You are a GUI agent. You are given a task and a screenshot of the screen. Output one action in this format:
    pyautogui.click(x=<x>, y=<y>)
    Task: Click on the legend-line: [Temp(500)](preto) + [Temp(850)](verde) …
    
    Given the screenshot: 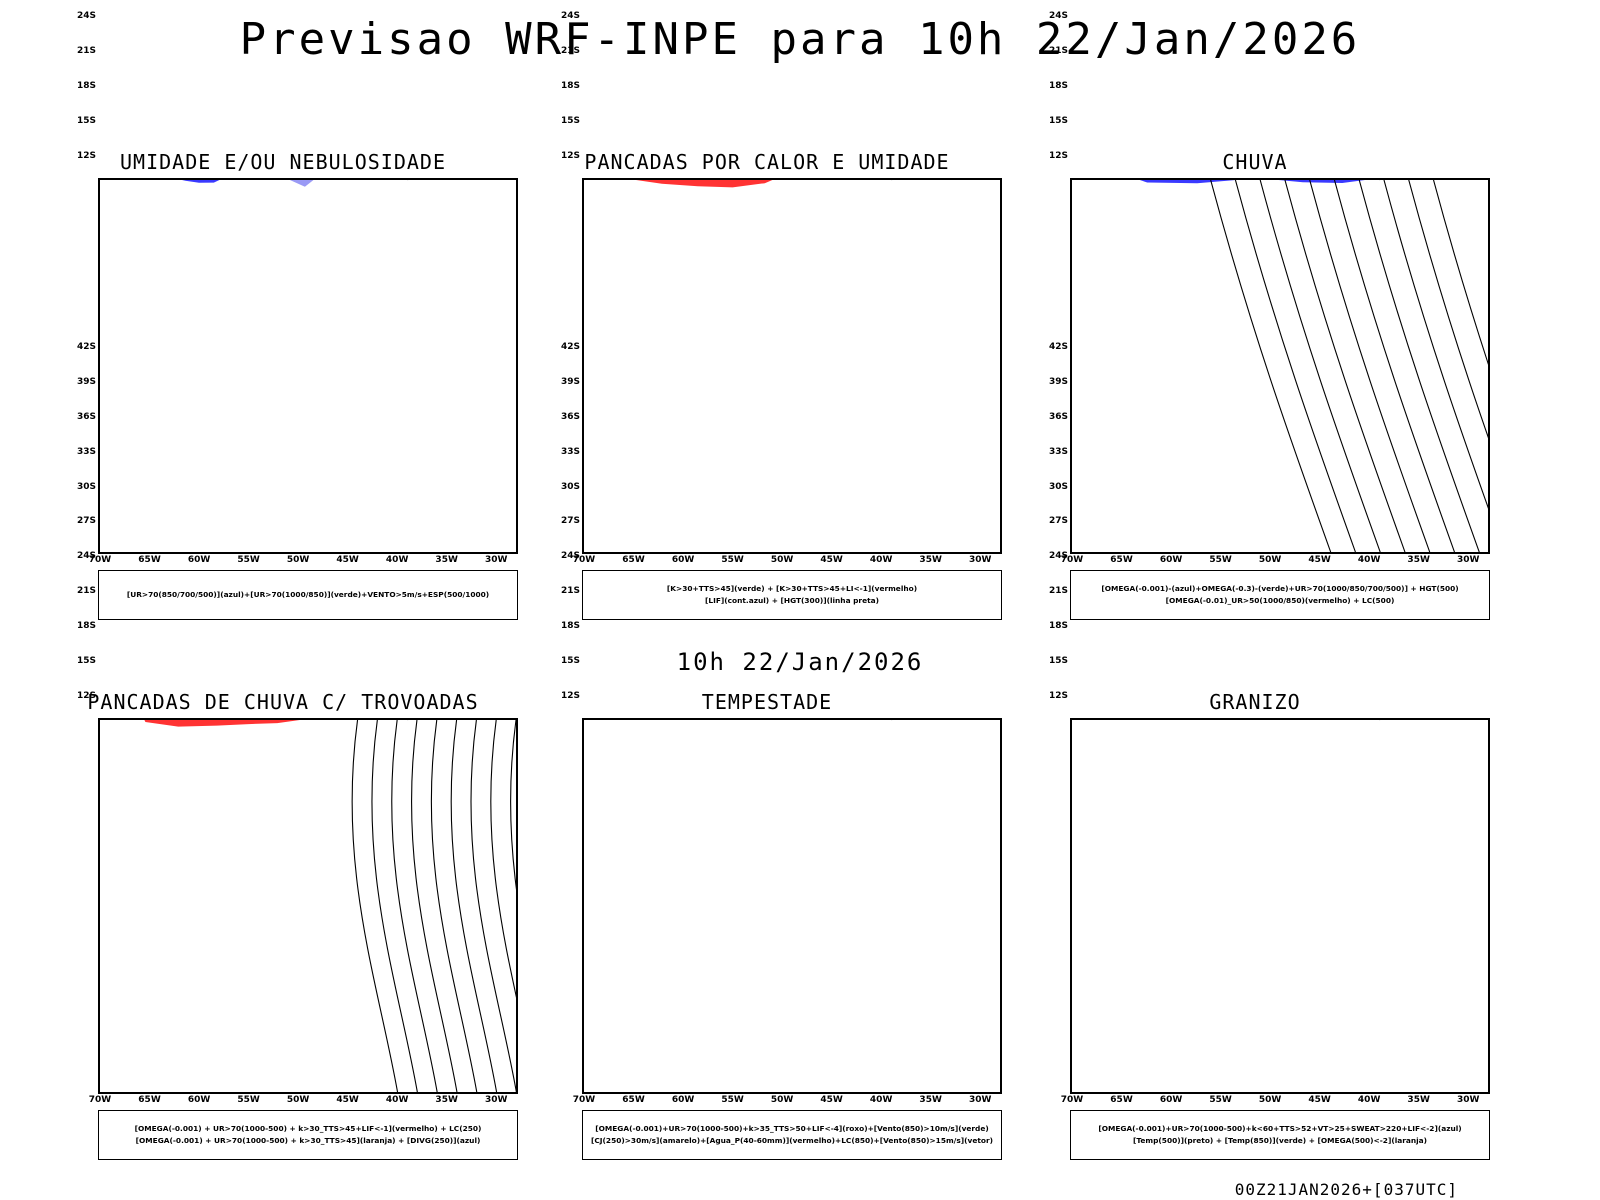 What is the action you would take?
    pyautogui.click(x=1280, y=1140)
    